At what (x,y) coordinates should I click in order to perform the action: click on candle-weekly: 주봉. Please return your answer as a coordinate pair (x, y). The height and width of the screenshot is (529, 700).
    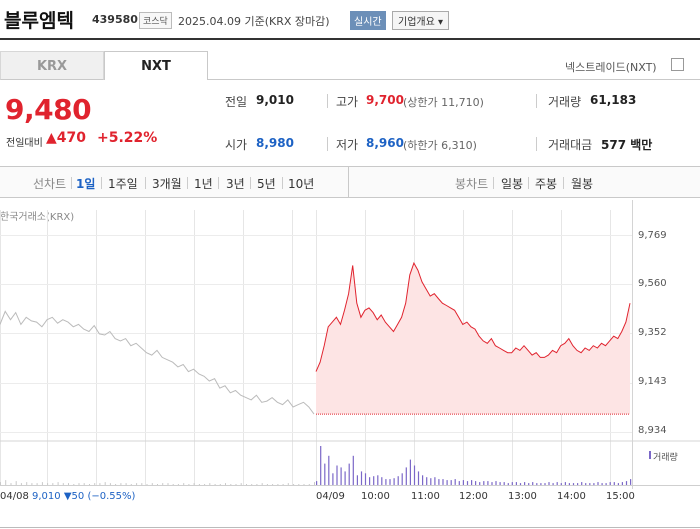
    Looking at the image, I should click on (546, 184).